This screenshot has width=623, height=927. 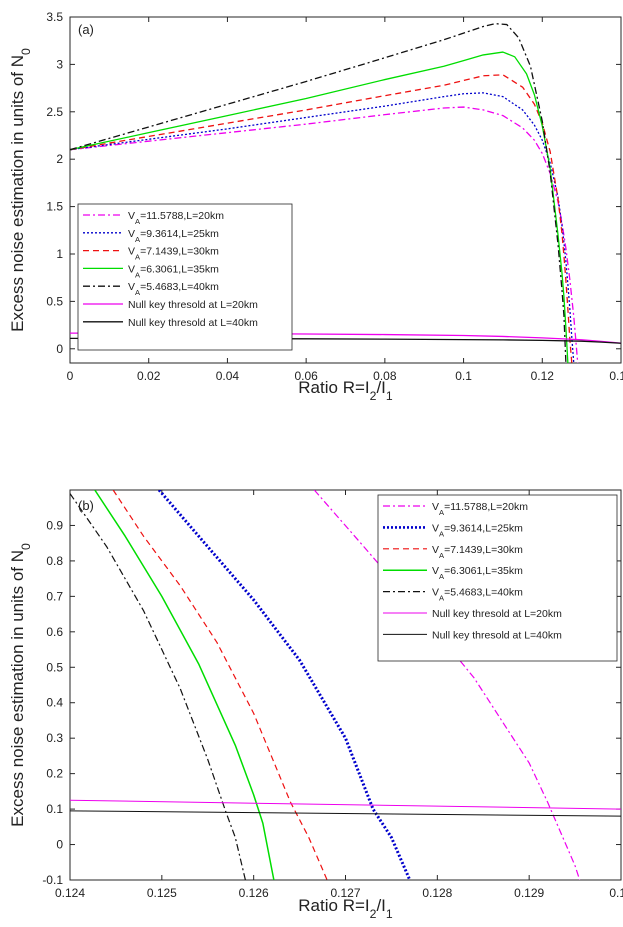 What do you see at coordinates (54, 112) in the screenshot?
I see `y-tick-label: 2.5` at bounding box center [54, 112].